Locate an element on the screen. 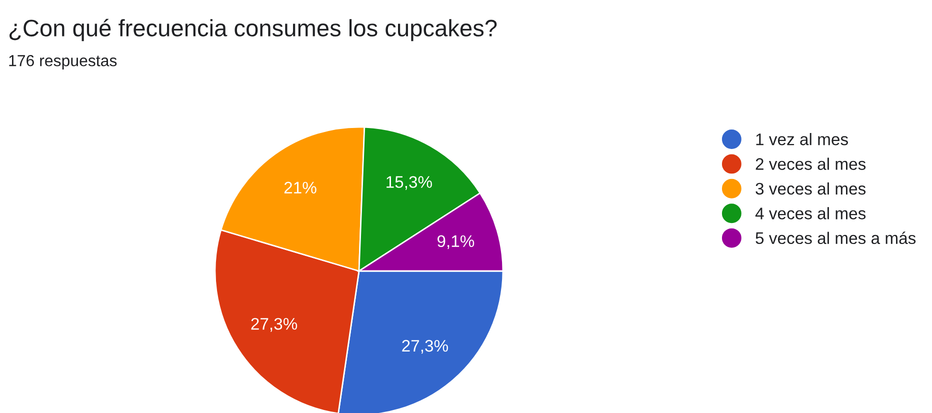 This screenshot has width=932, height=413. legend-label: 1 vez al mes is located at coordinates (802, 139).